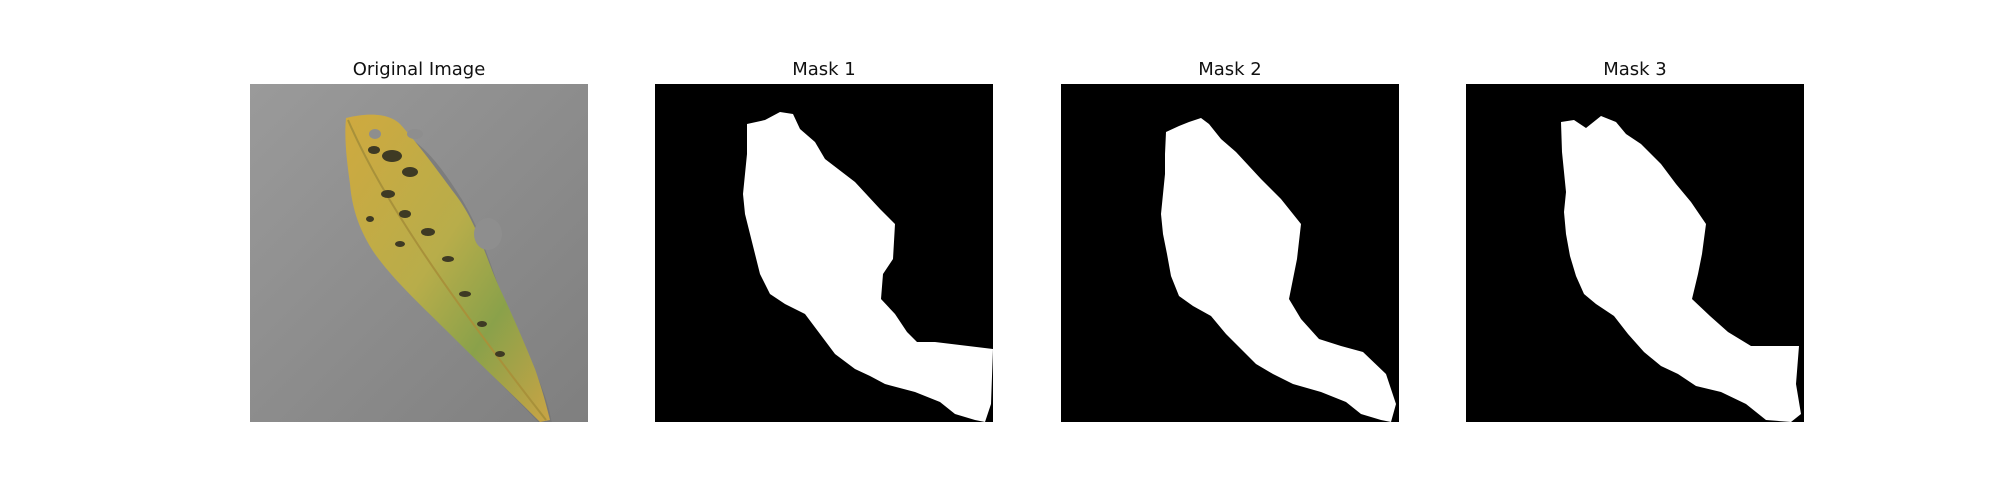 The image size is (2000, 500). What do you see at coordinates (1230, 253) in the screenshot?
I see `mask-2-image` at bounding box center [1230, 253].